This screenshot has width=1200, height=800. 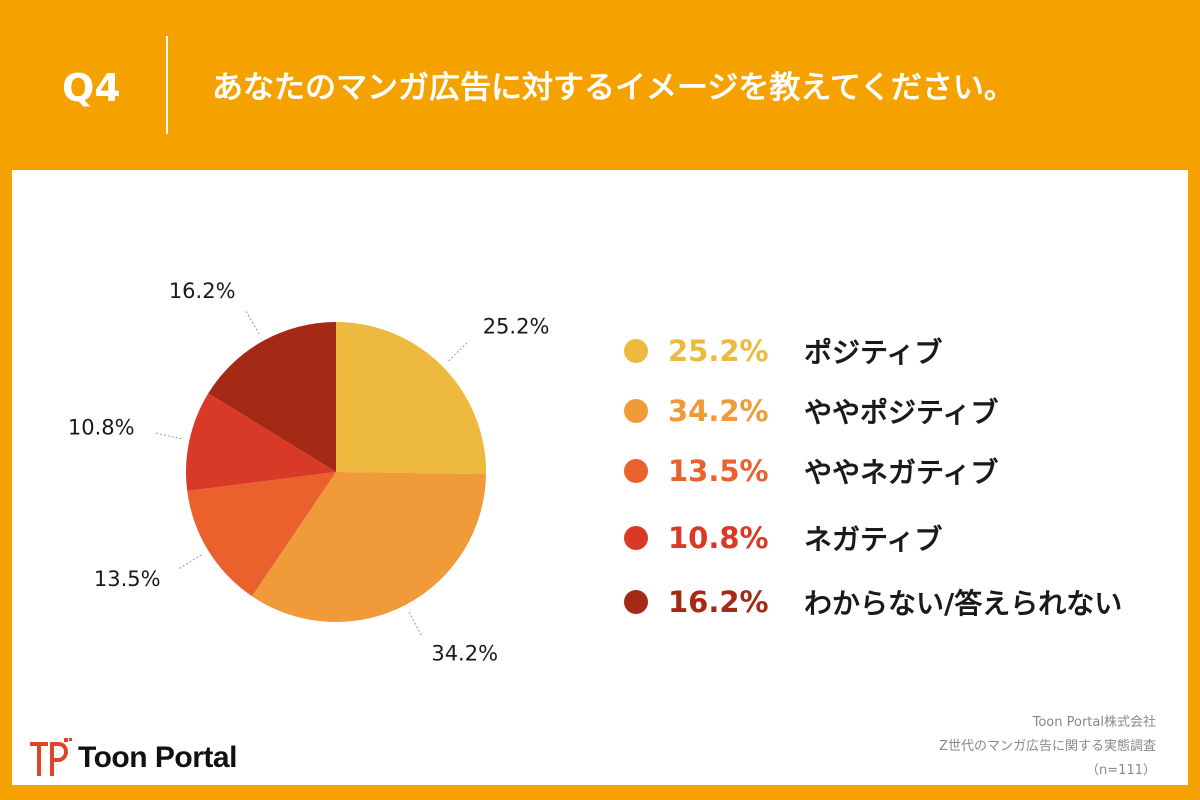 What do you see at coordinates (458, 352) in the screenshot?
I see `leader-line-positive` at bounding box center [458, 352].